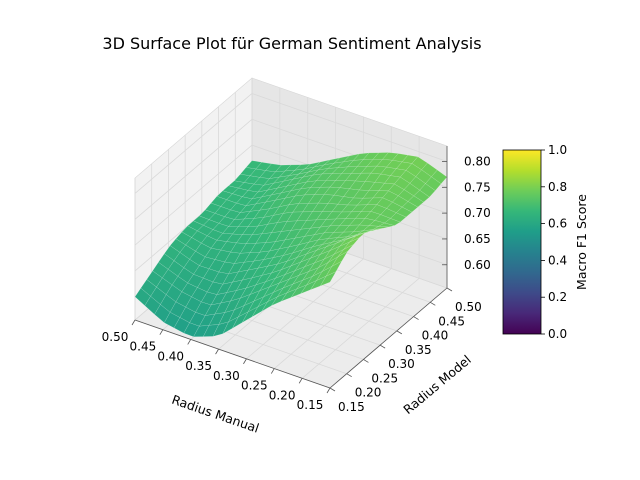  I want to click on colorbar-ticks: 0.0 0.2 0.4 0.6 0.8 1.0, so click(554, 242).